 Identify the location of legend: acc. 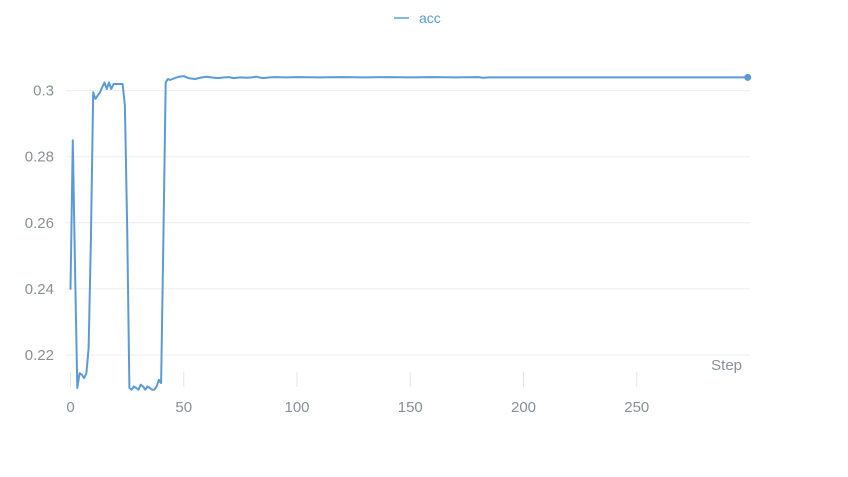
(417, 18).